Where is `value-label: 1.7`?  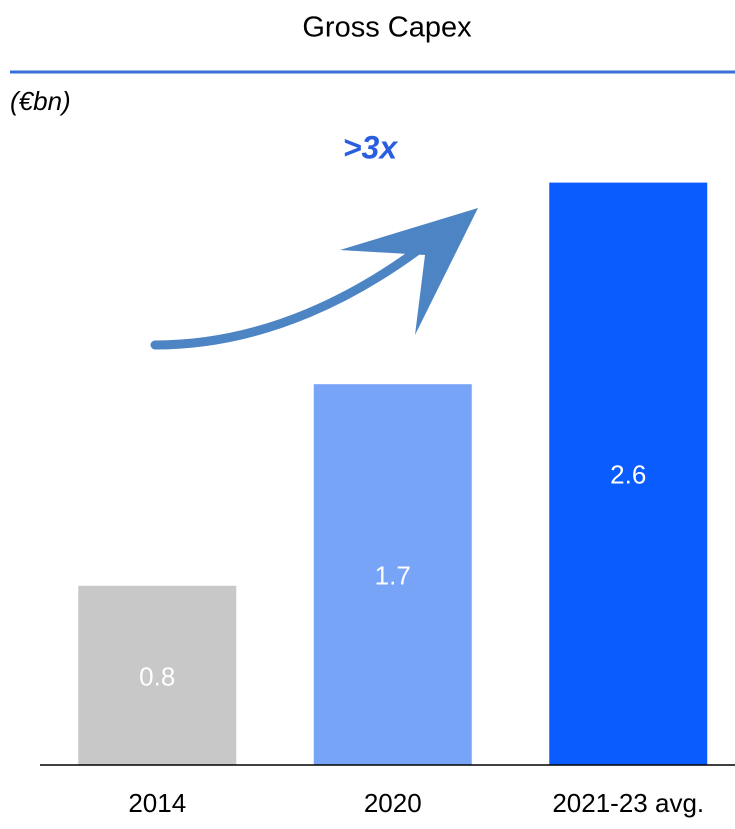
value-label: 1.7 is located at coordinates (393, 575).